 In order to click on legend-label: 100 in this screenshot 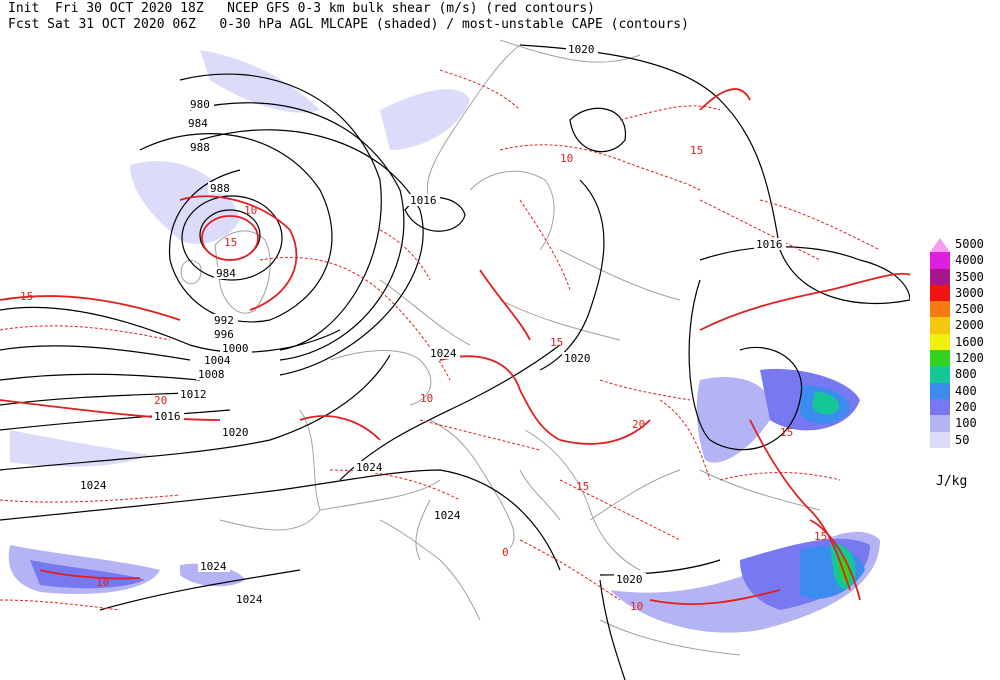, I will do `click(966, 423)`.